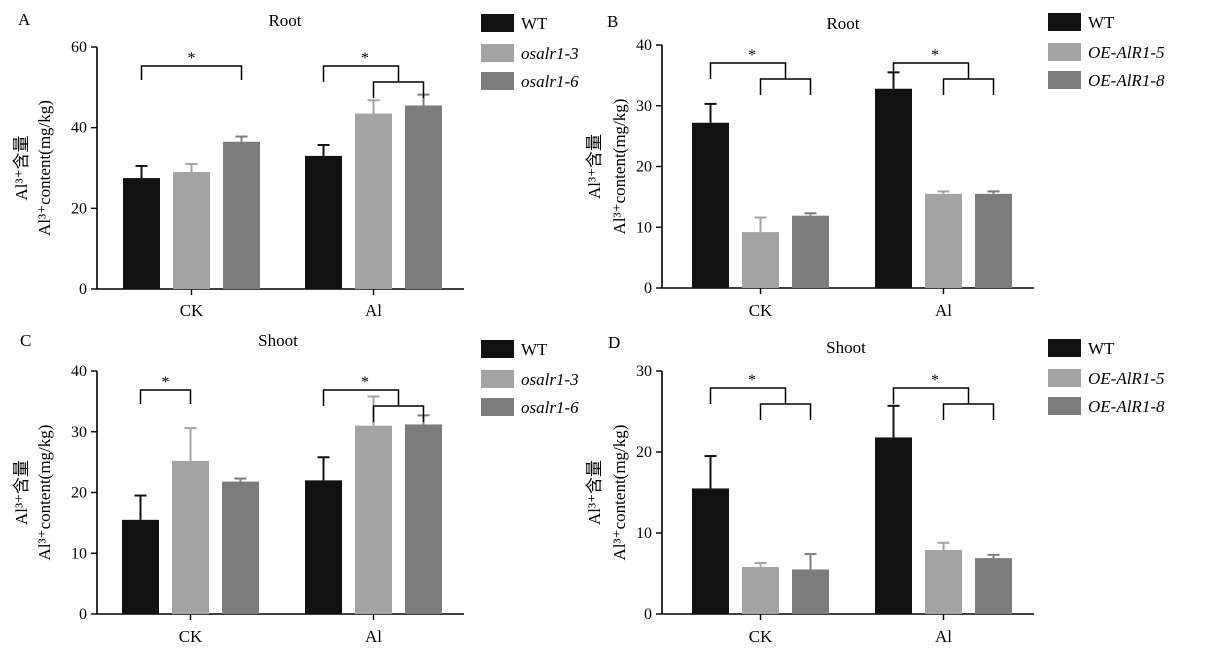  I want to click on y-tick-label: 10, so click(644, 227).